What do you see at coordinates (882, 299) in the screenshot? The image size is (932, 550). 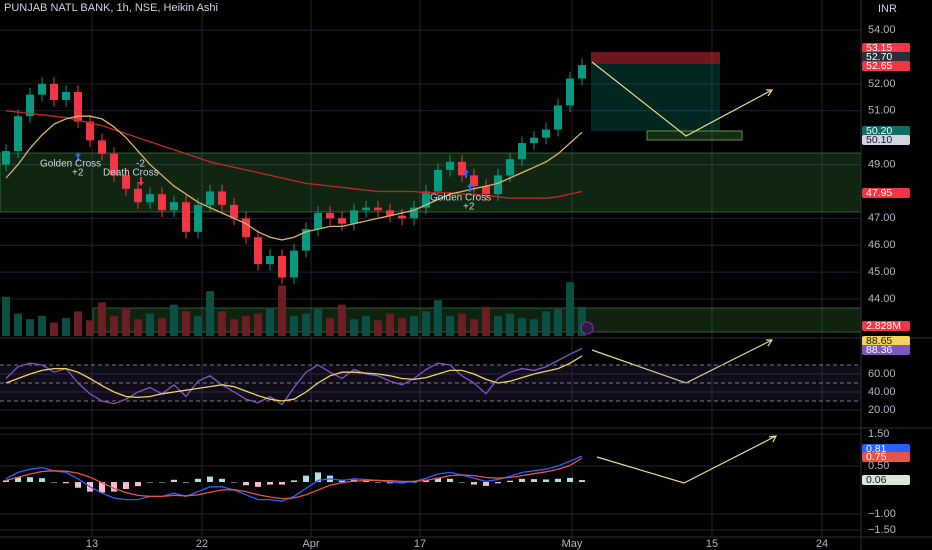 I see `y-tick-label: 44.00` at bounding box center [882, 299].